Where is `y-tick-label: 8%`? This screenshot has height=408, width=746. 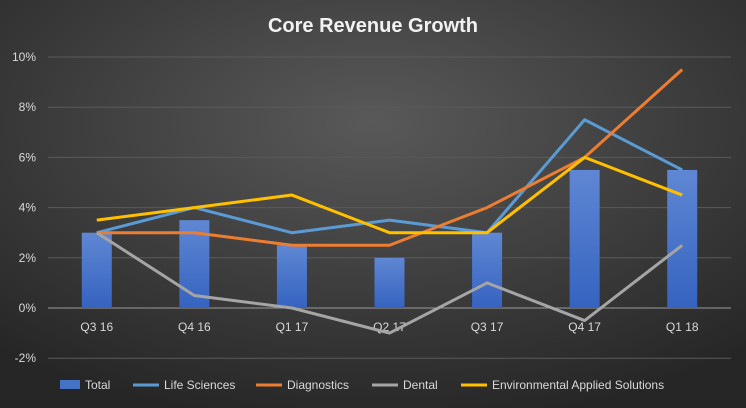
y-tick-label: 8% is located at coordinates (28, 107).